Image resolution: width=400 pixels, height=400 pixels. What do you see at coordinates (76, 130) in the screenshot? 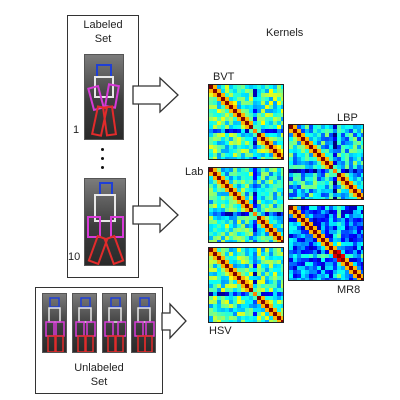
I see `labeled-index-first: 1` at bounding box center [76, 130].